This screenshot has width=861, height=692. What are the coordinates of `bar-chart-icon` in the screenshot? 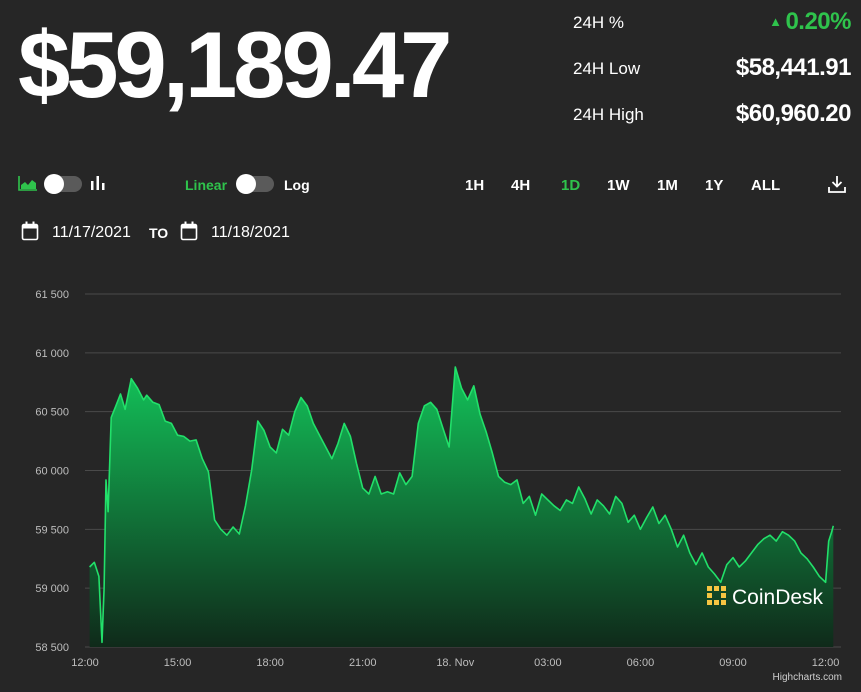 It's located at (98, 183).